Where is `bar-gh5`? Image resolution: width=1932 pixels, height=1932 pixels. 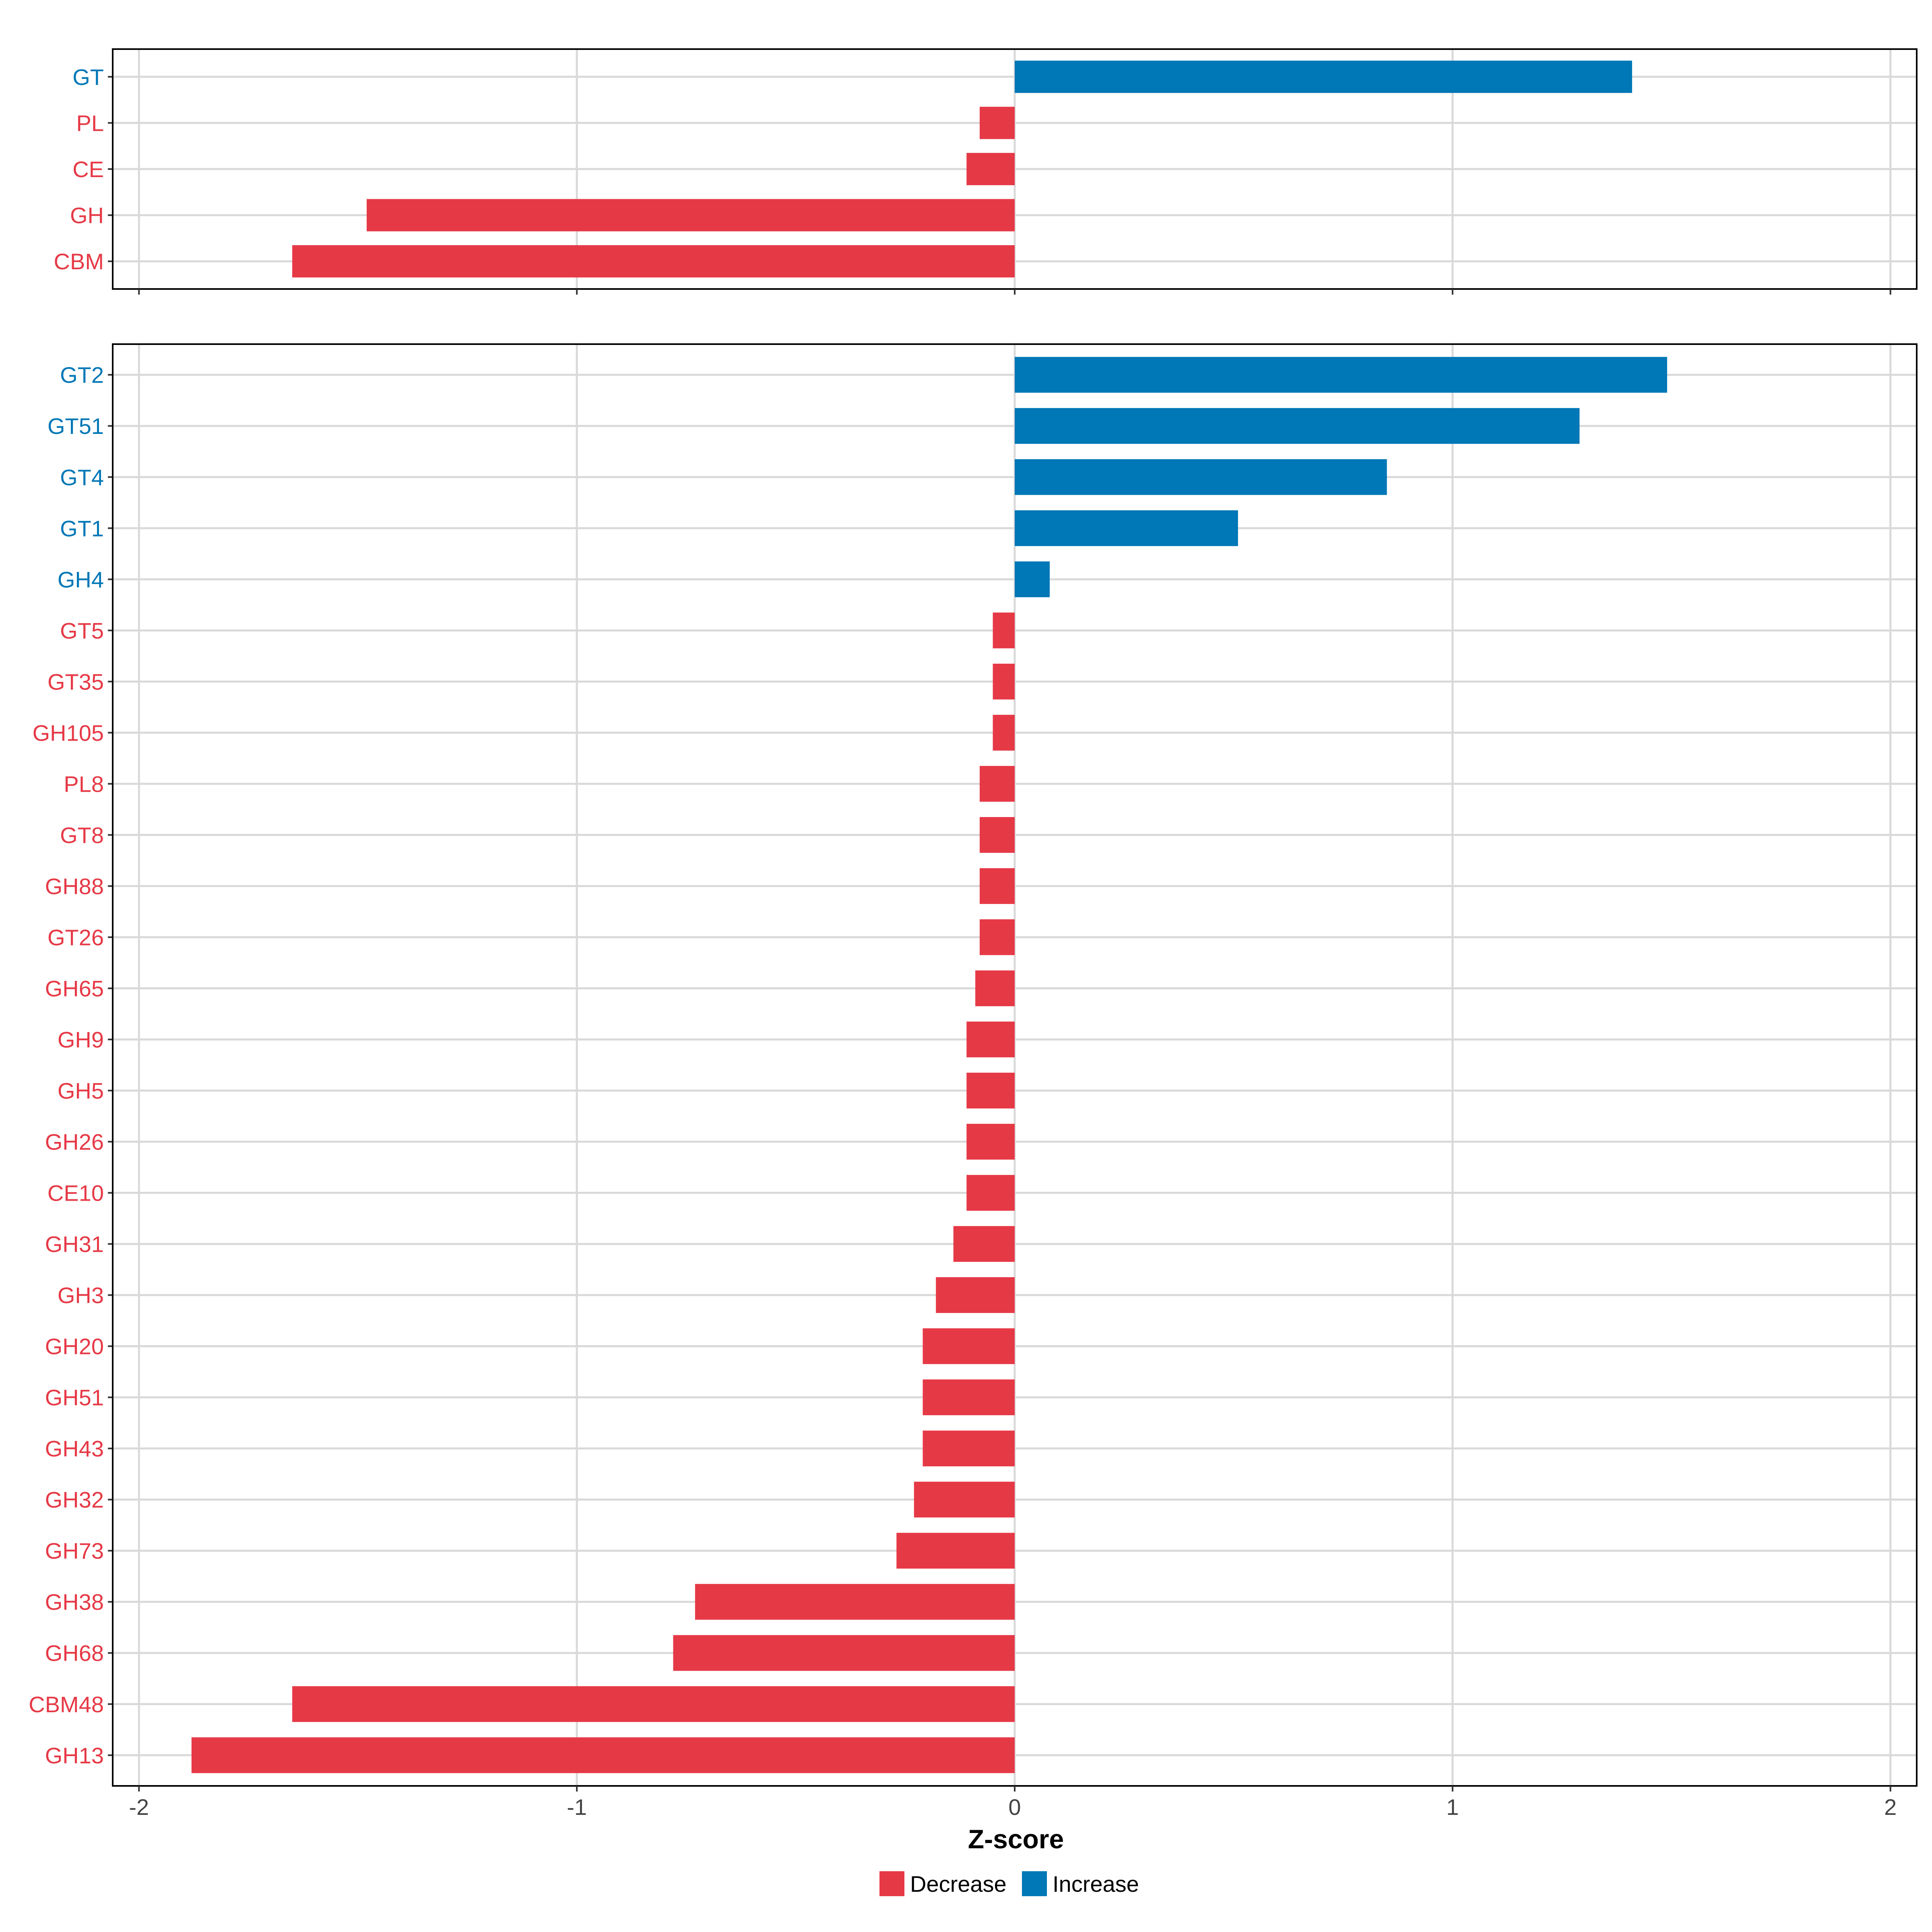
bar-gh5 is located at coordinates (990, 1090).